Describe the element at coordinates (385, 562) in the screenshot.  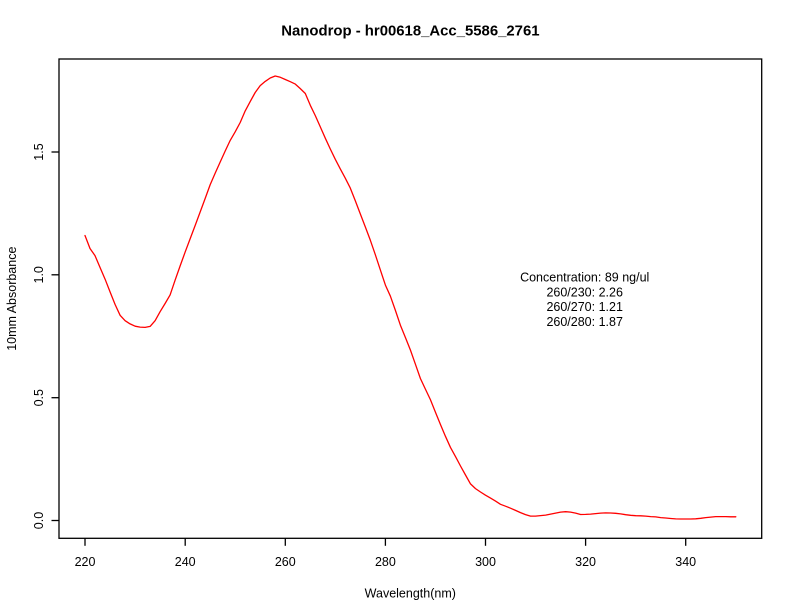
I see `svg-text: 280` at that location.